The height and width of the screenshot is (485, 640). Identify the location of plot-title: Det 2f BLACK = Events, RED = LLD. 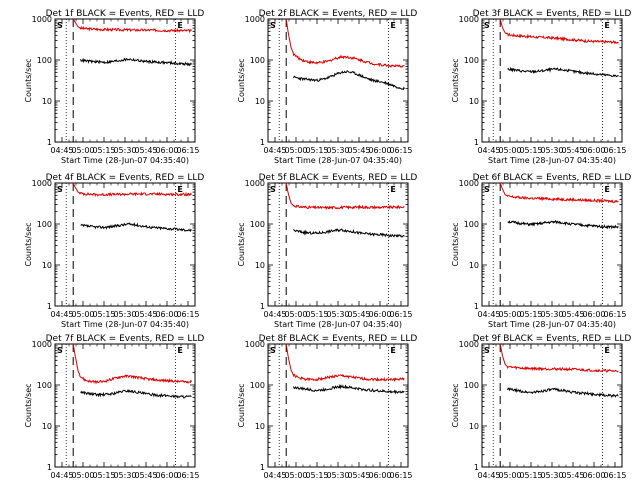
(338, 14).